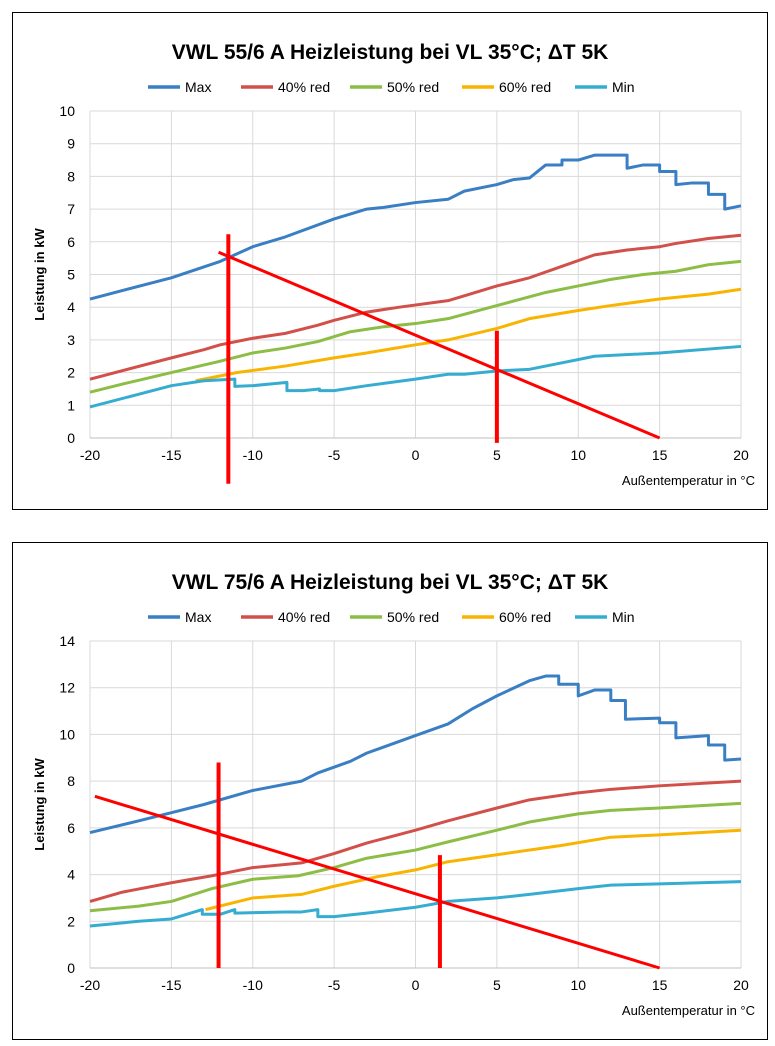 This screenshot has height=1046, width=775. What do you see at coordinates (67, 641) in the screenshot?
I see `y-tick-label: 14` at bounding box center [67, 641].